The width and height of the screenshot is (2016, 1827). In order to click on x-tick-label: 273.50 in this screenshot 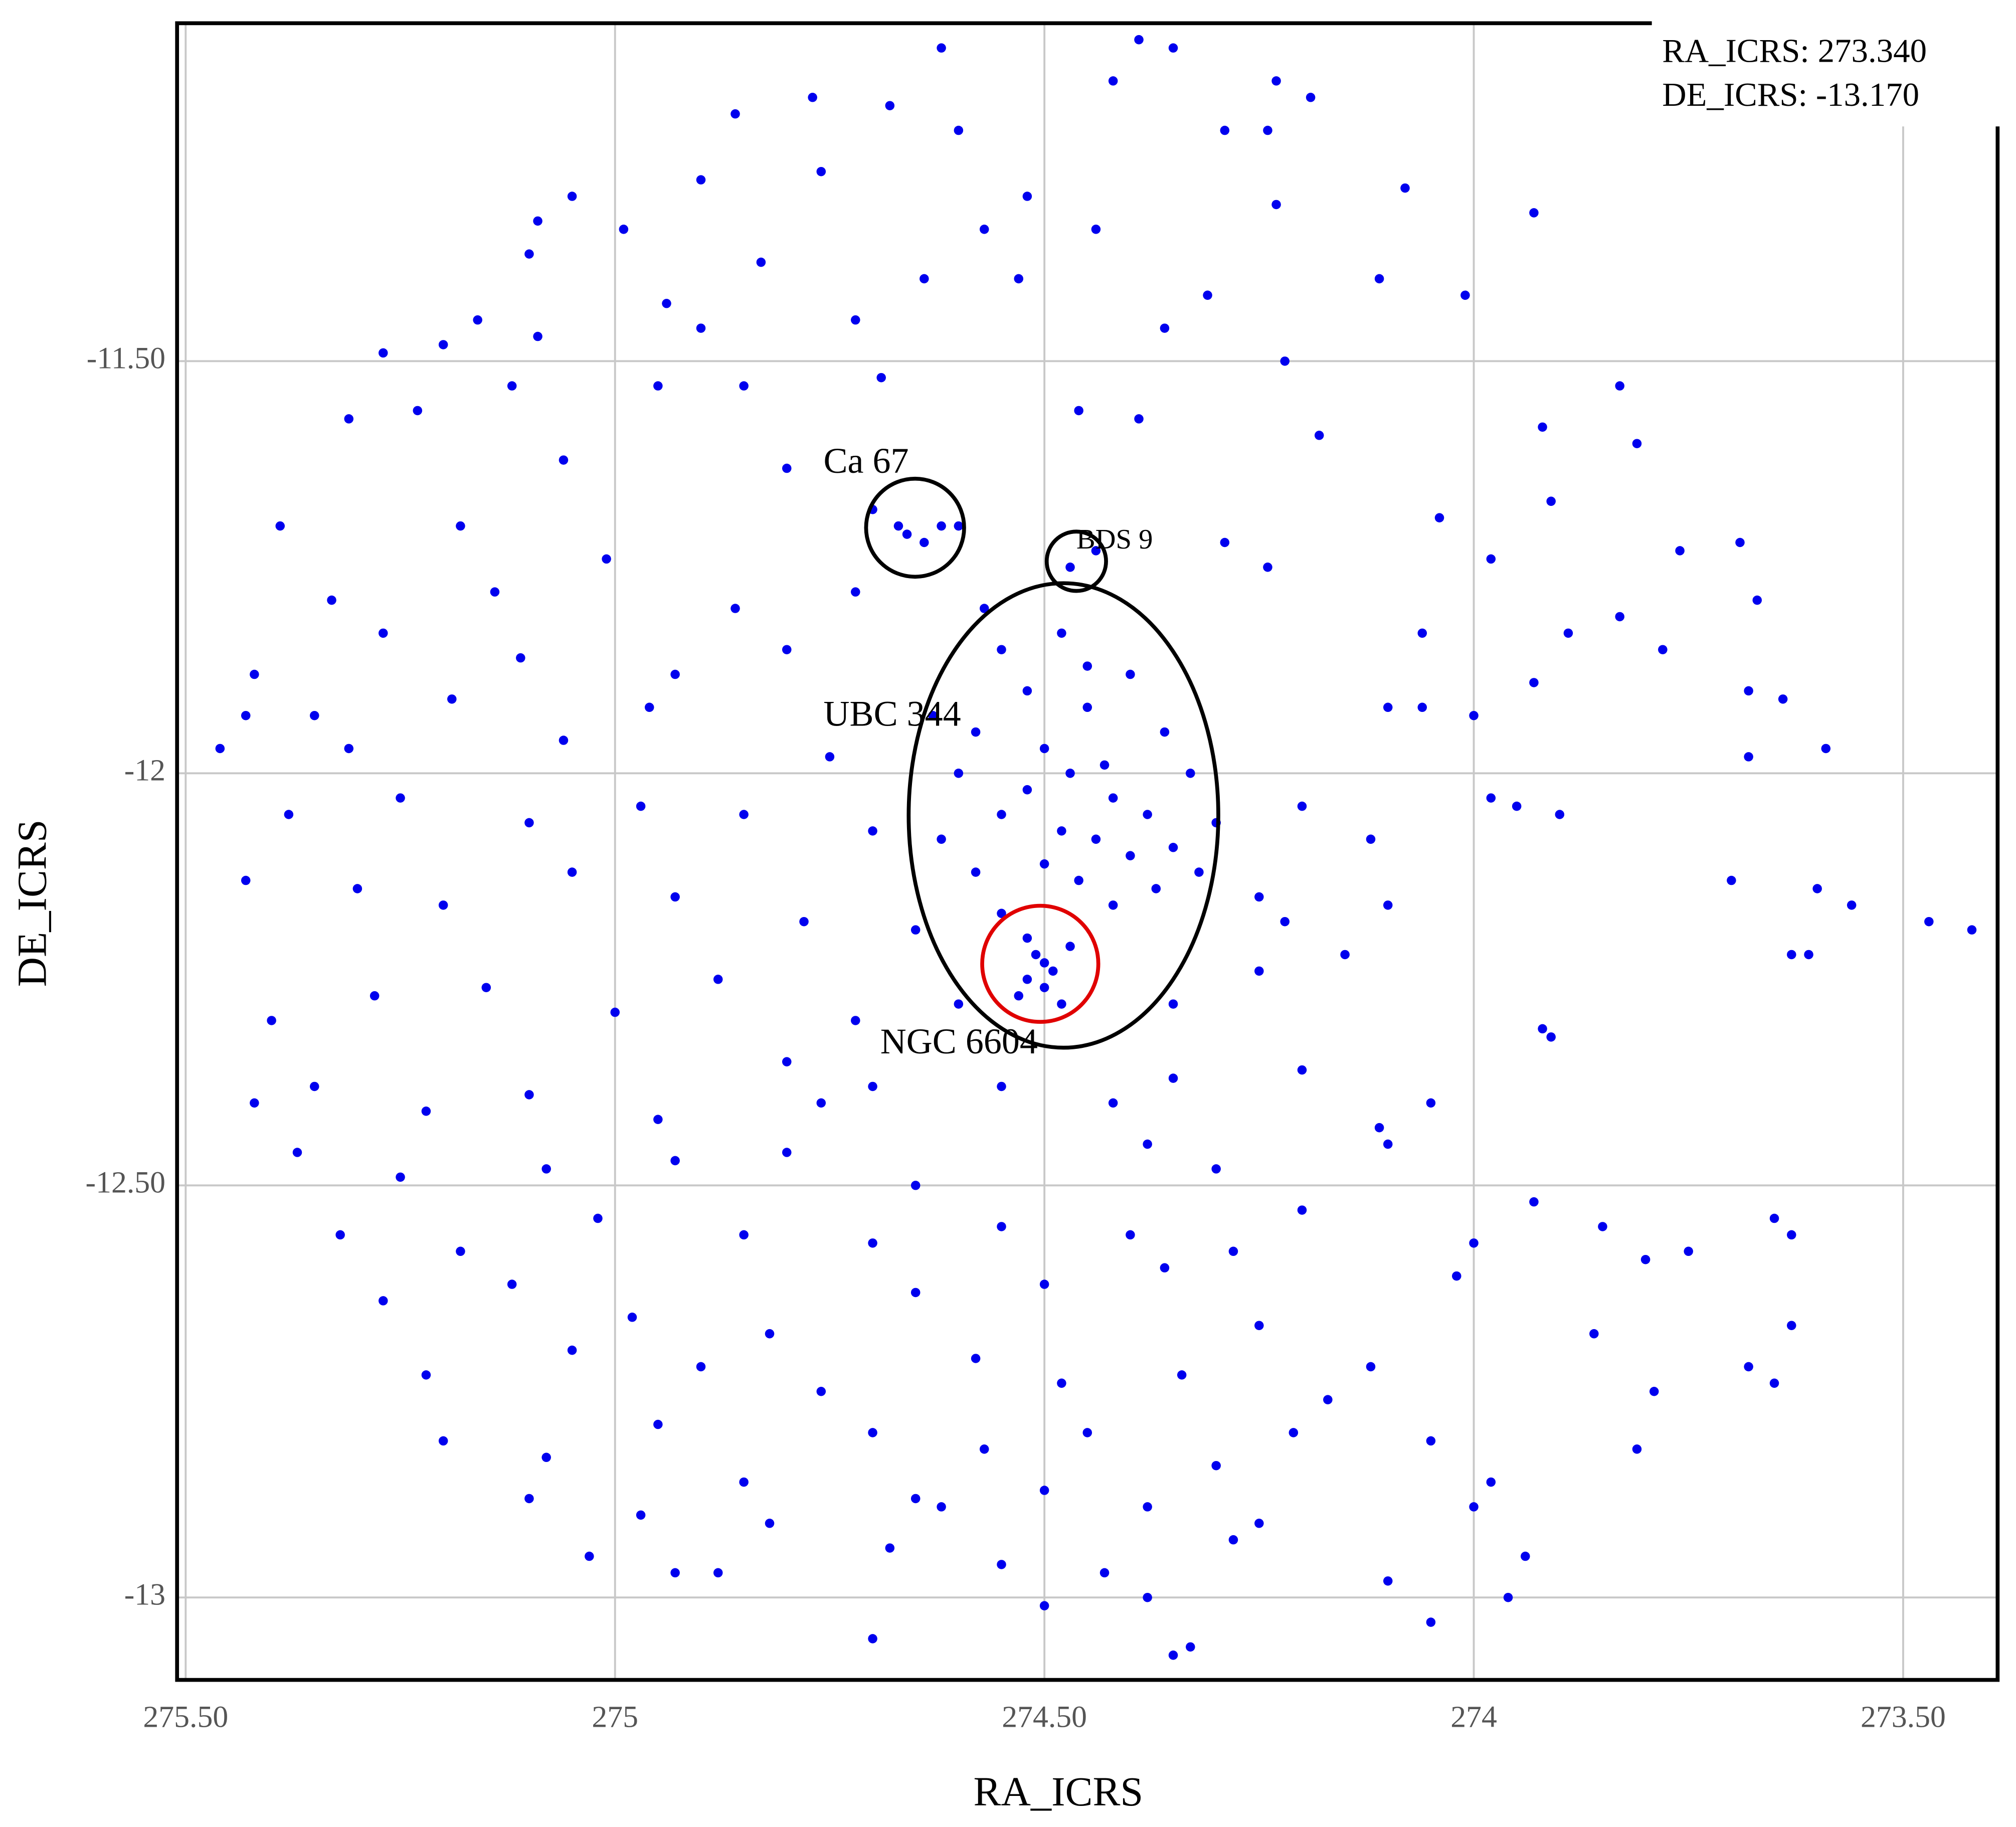, I will do `click(1903, 1717)`.